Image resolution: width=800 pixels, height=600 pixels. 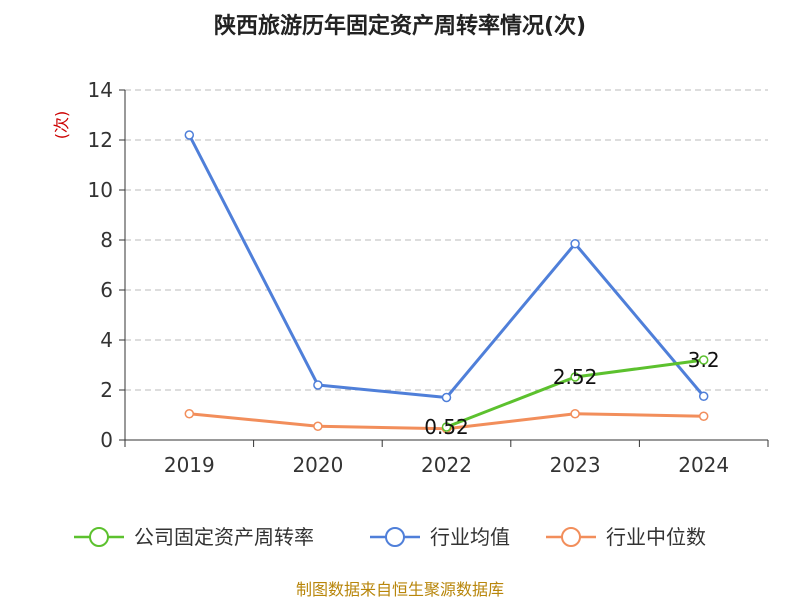 I want to click on data-label: 0.52, so click(x=446, y=427).